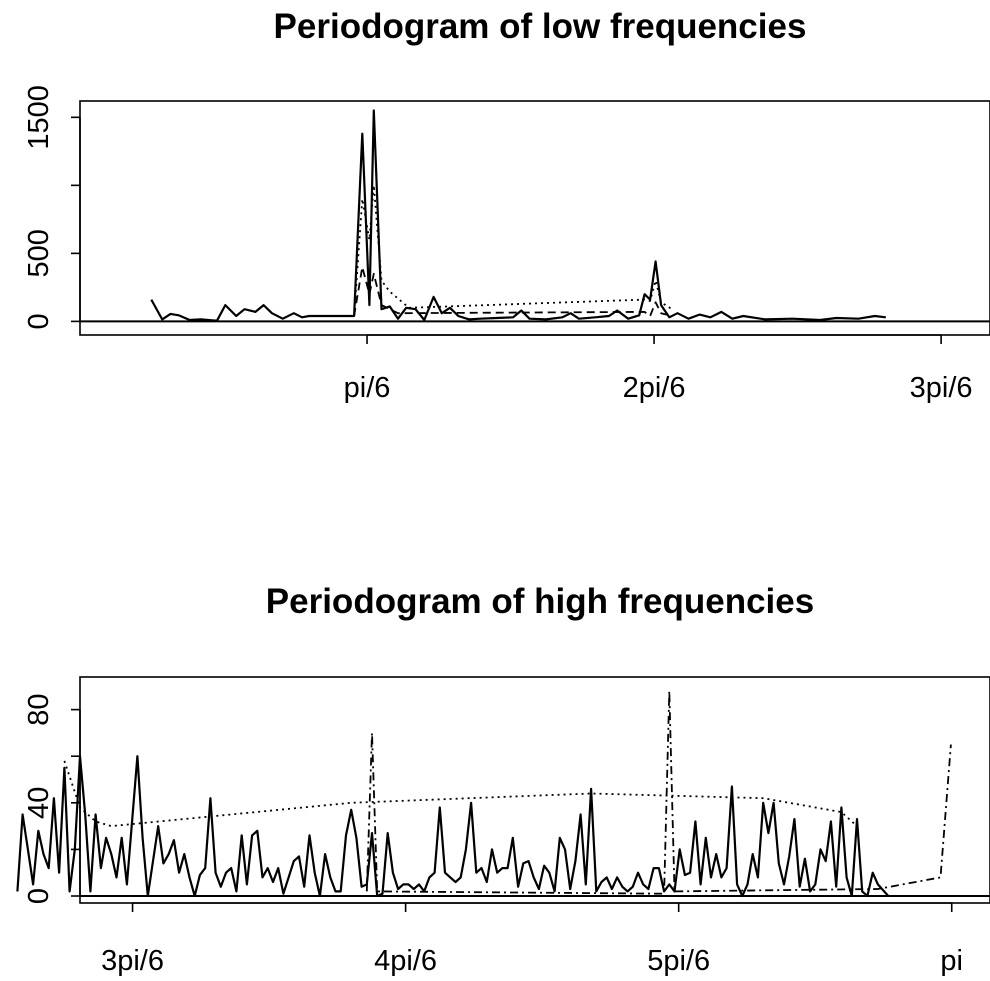  Describe the element at coordinates (39, 253) in the screenshot. I see `y-tick-label: 500` at that location.